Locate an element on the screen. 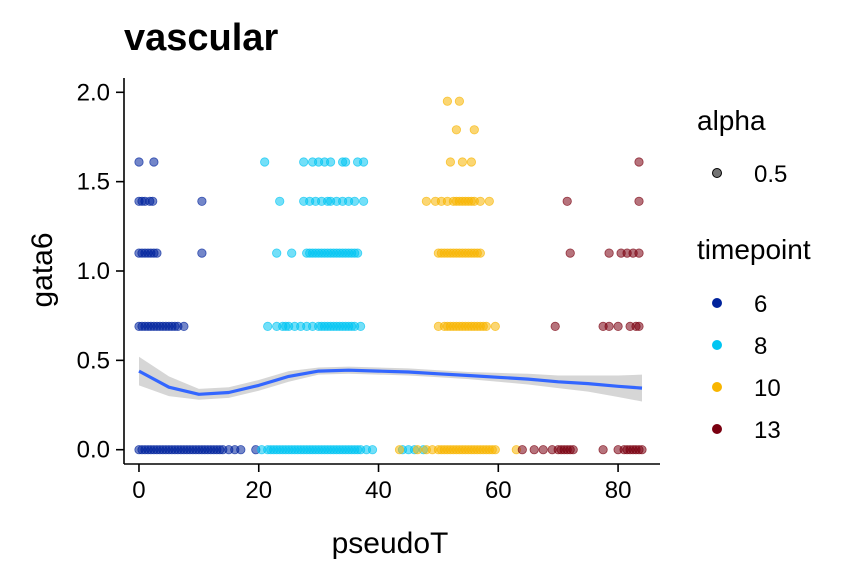 This screenshot has width=864, height=576. legend: alpha 0.5 timepoint 6 8 10 13 is located at coordinates (754, 274).